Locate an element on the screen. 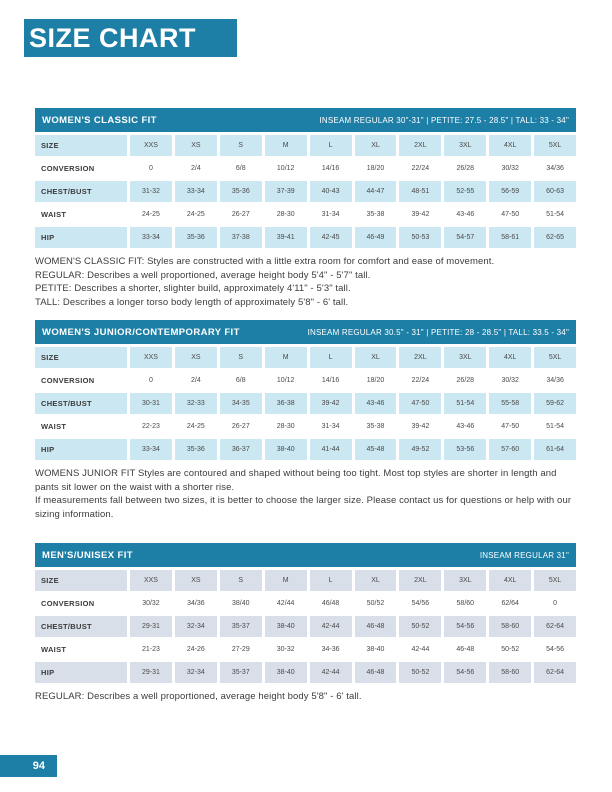 This screenshot has width=612, height=792. measurement-cell: 54-57 is located at coordinates (465, 237).